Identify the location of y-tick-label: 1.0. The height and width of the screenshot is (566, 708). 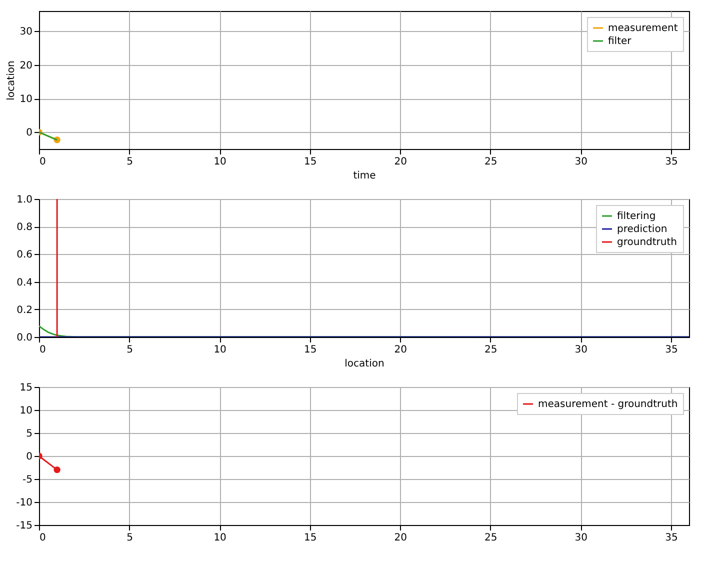
(24, 200).